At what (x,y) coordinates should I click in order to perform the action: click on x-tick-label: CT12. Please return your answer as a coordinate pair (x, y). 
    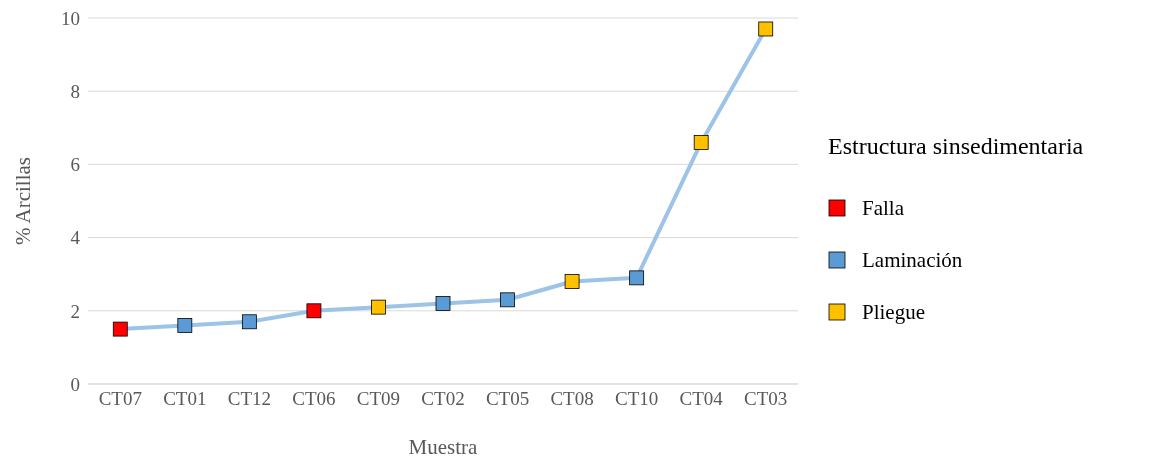
    Looking at the image, I should click on (249, 399).